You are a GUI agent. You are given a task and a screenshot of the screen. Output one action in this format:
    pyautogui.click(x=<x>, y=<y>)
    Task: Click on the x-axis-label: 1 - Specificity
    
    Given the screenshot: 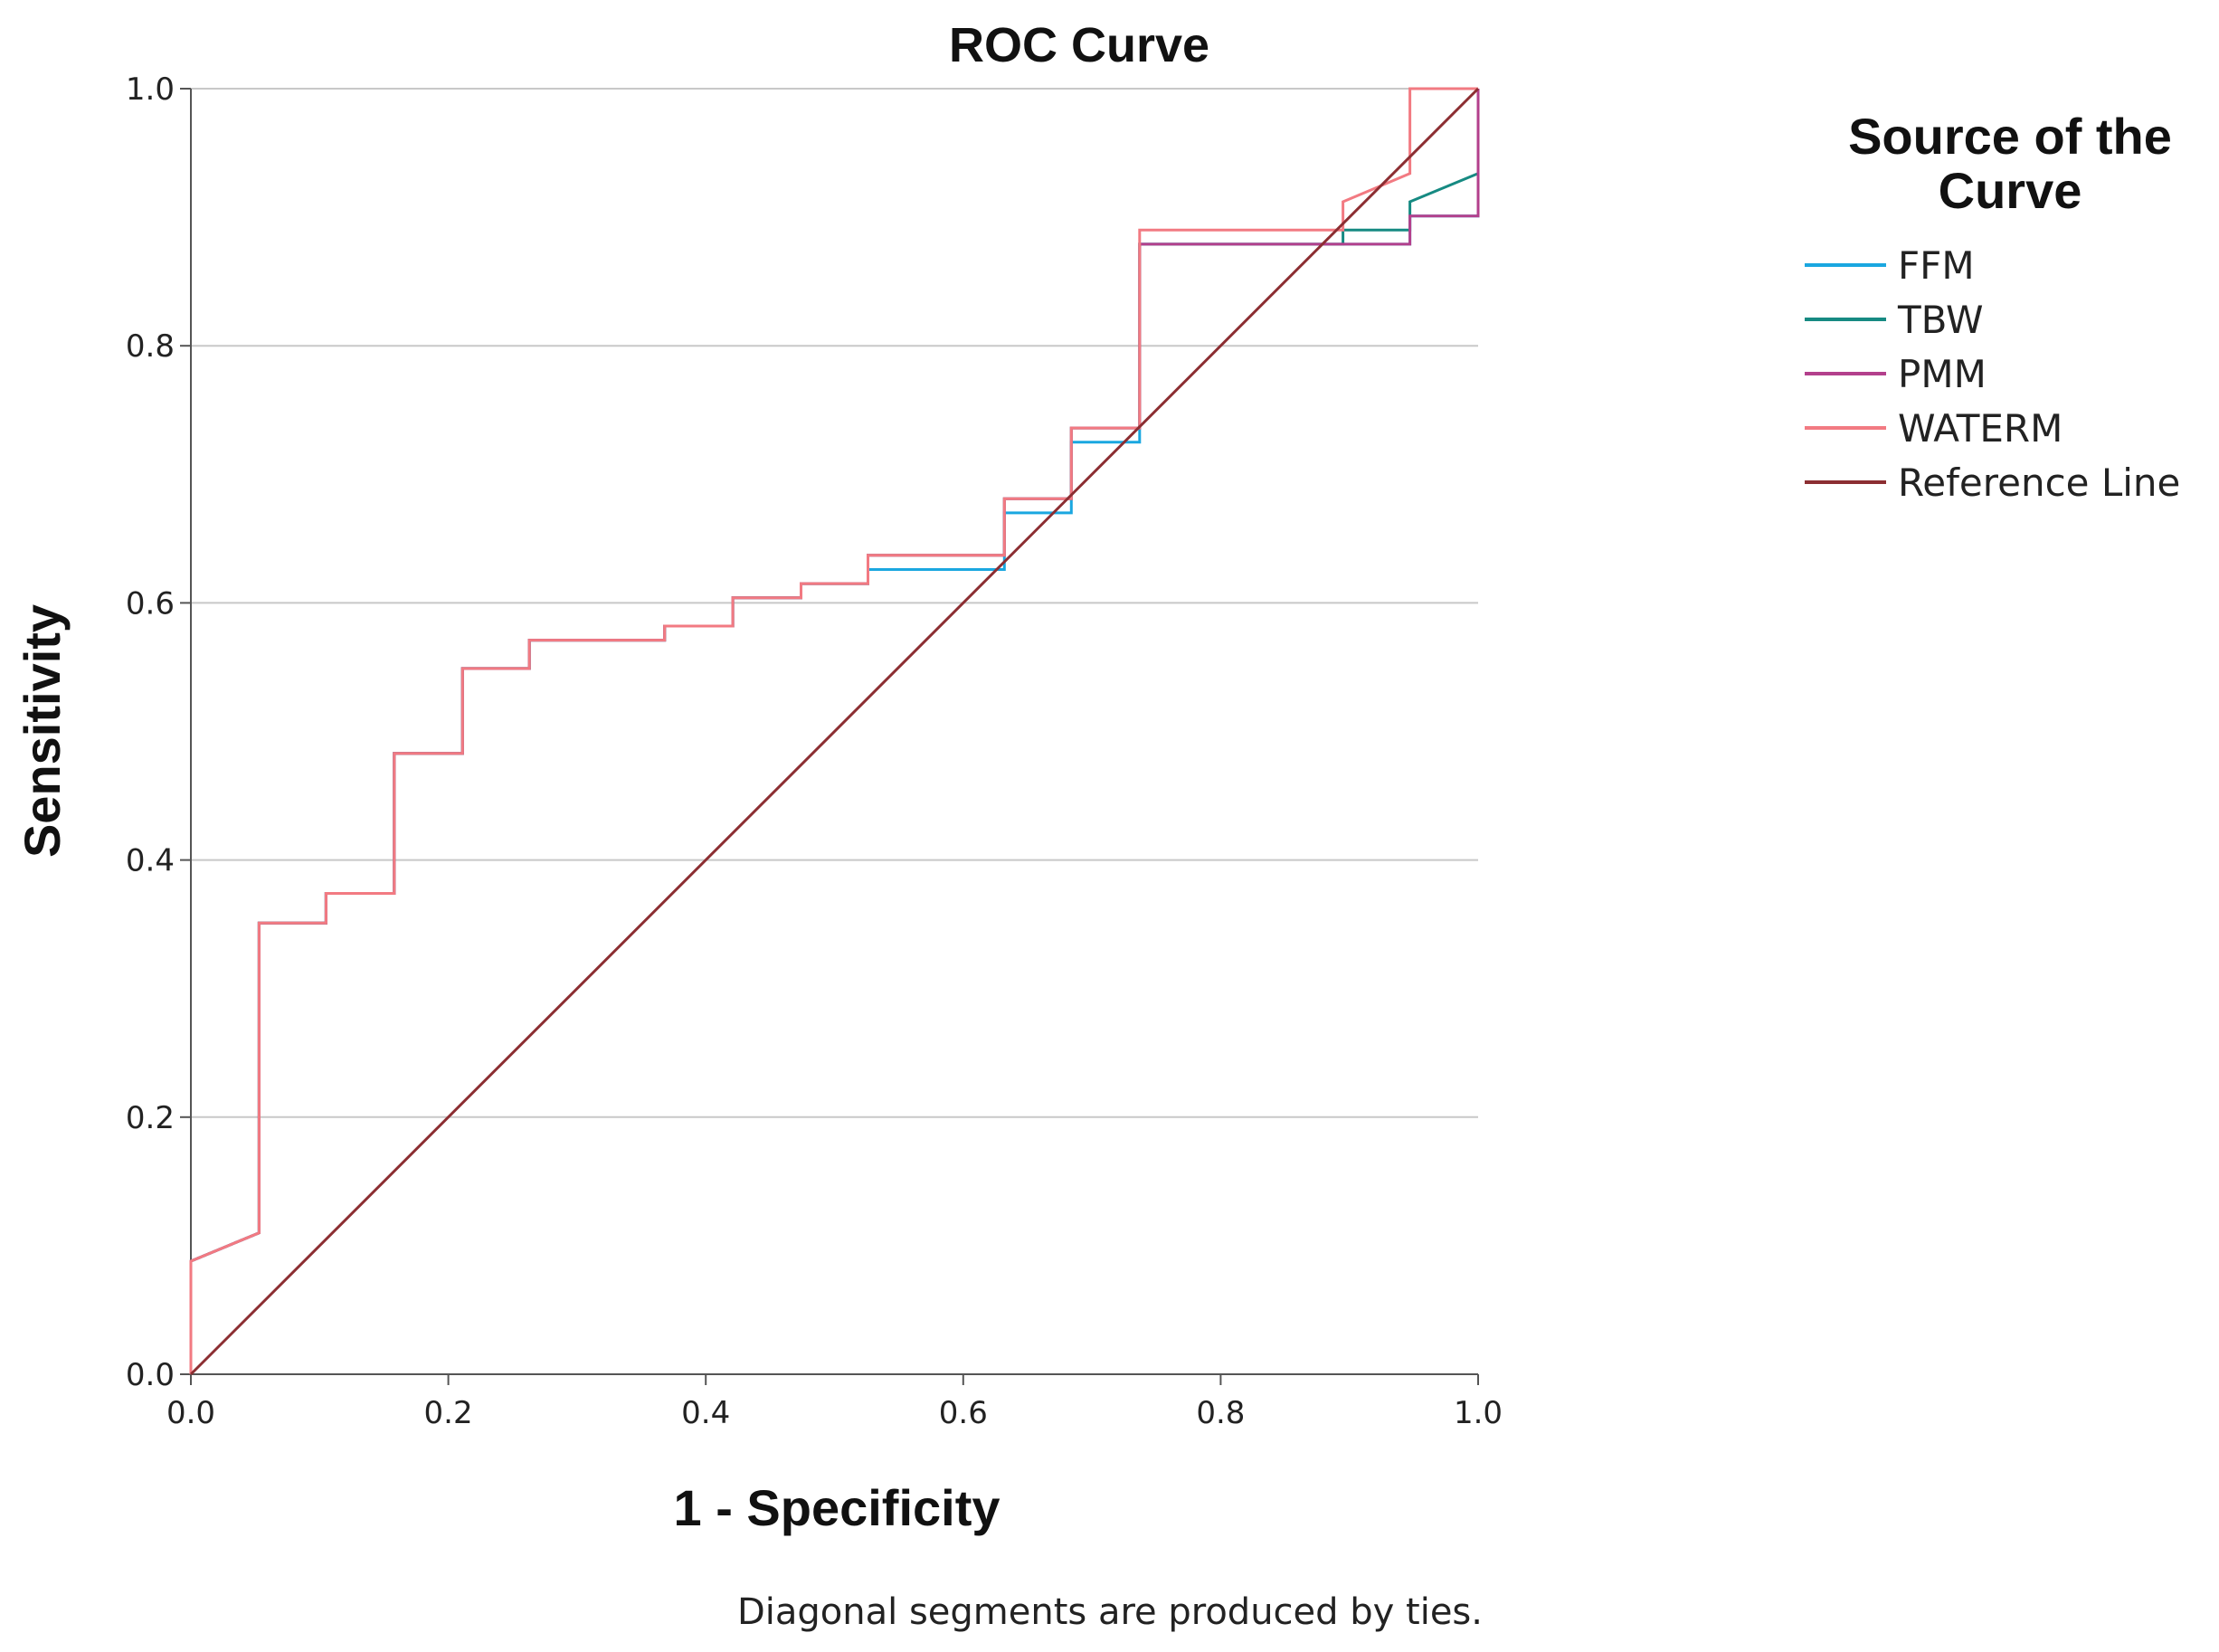 What is the action you would take?
    pyautogui.click(x=836, y=1507)
    